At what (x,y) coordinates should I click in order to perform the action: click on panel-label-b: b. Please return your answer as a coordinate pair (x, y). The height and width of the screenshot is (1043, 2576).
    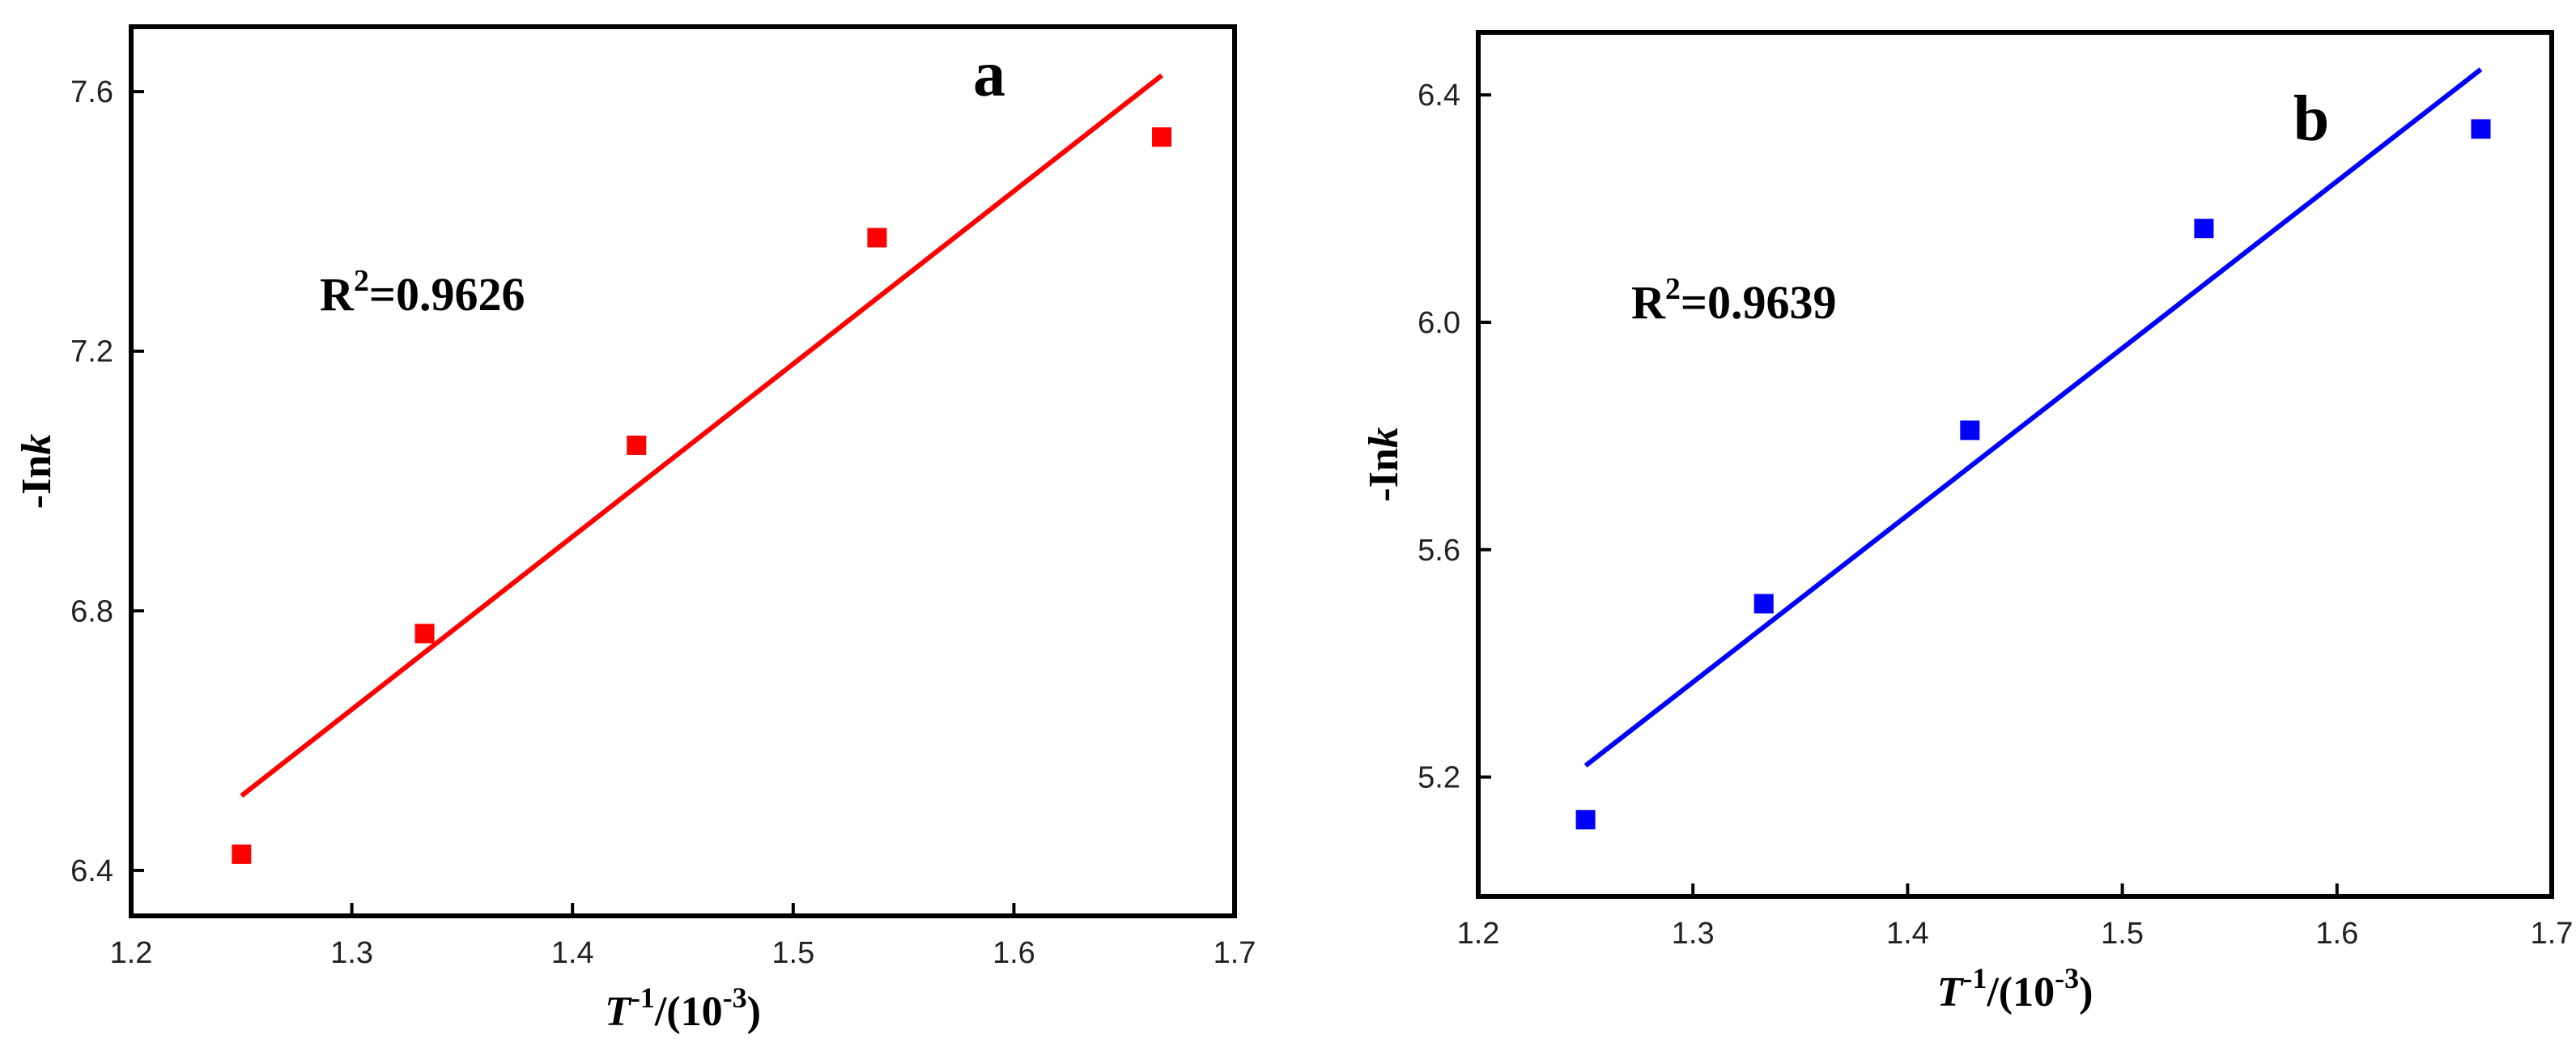
    Looking at the image, I should click on (2311, 119).